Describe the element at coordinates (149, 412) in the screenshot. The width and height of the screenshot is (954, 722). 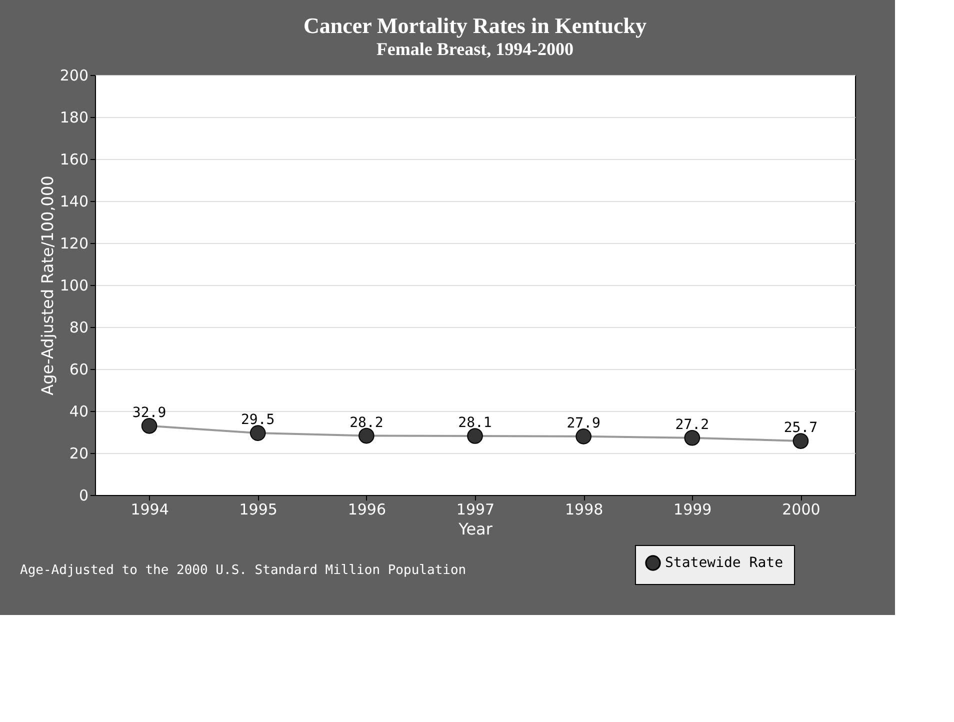
I see `data-label: 32.9` at that location.